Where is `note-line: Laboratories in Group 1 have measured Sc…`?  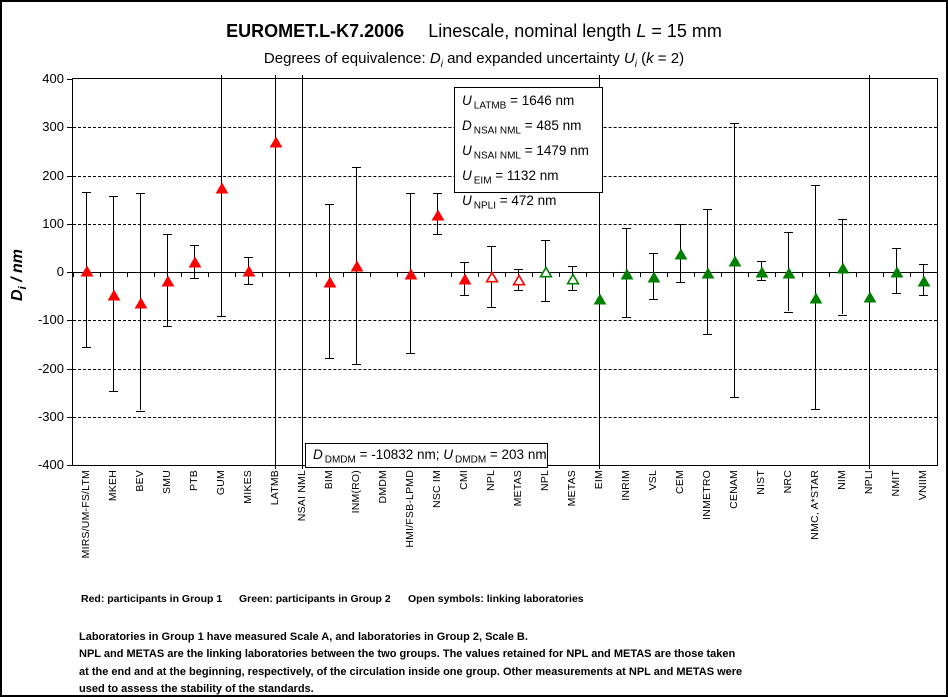 note-line: Laboratories in Group 1 have measured Sc… is located at coordinates (303, 637).